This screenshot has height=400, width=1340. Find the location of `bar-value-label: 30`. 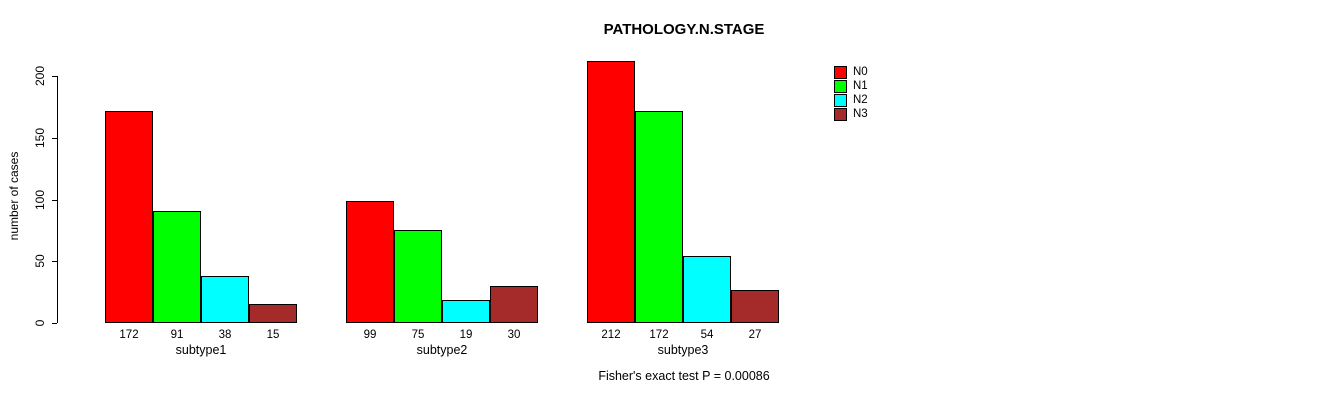

bar-value-label: 30 is located at coordinates (514, 335).